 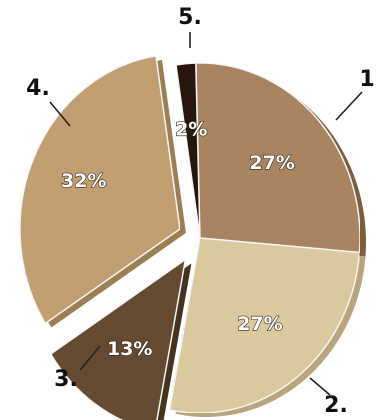 I want to click on slice-value-label-2: 27%, so click(x=259, y=324).